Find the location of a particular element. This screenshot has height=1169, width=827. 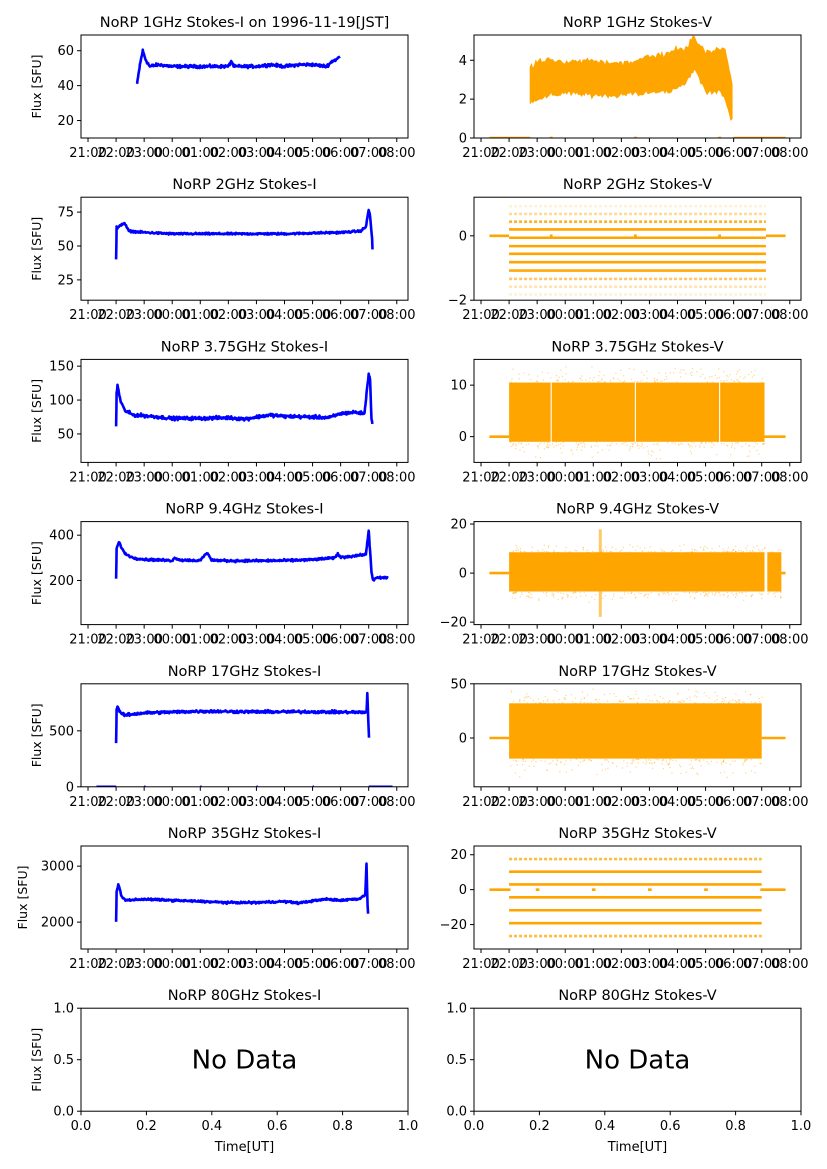

x-tick-label: 1.0 is located at coordinates (408, 1126).